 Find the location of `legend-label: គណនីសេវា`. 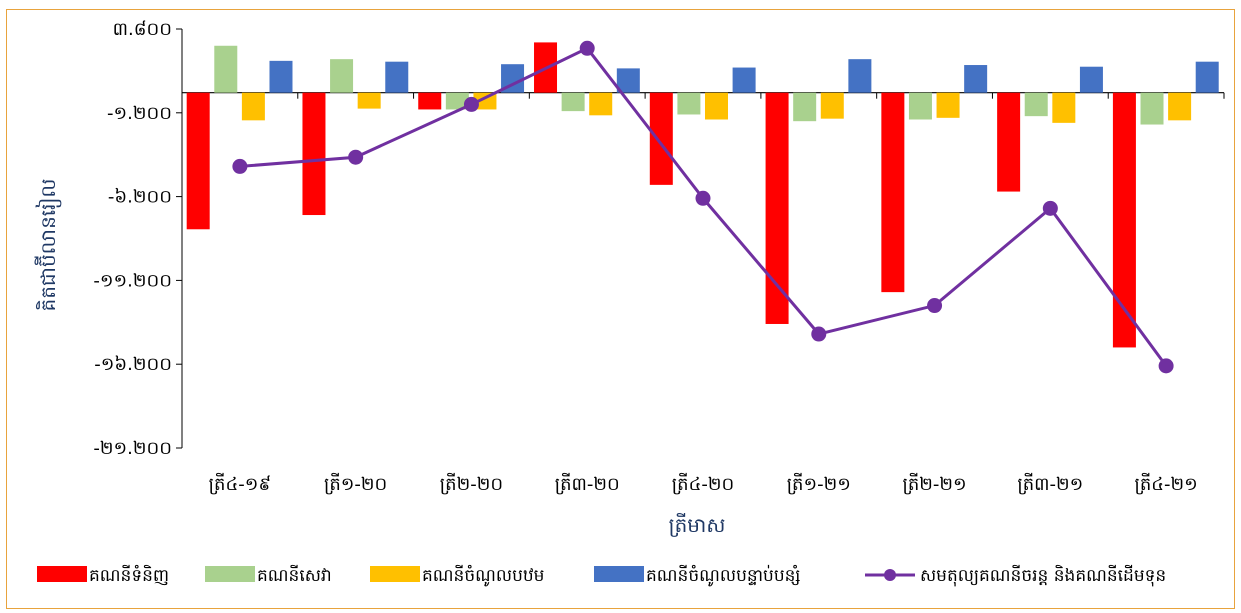

legend-label: គណនីសេវា is located at coordinates (294, 575).